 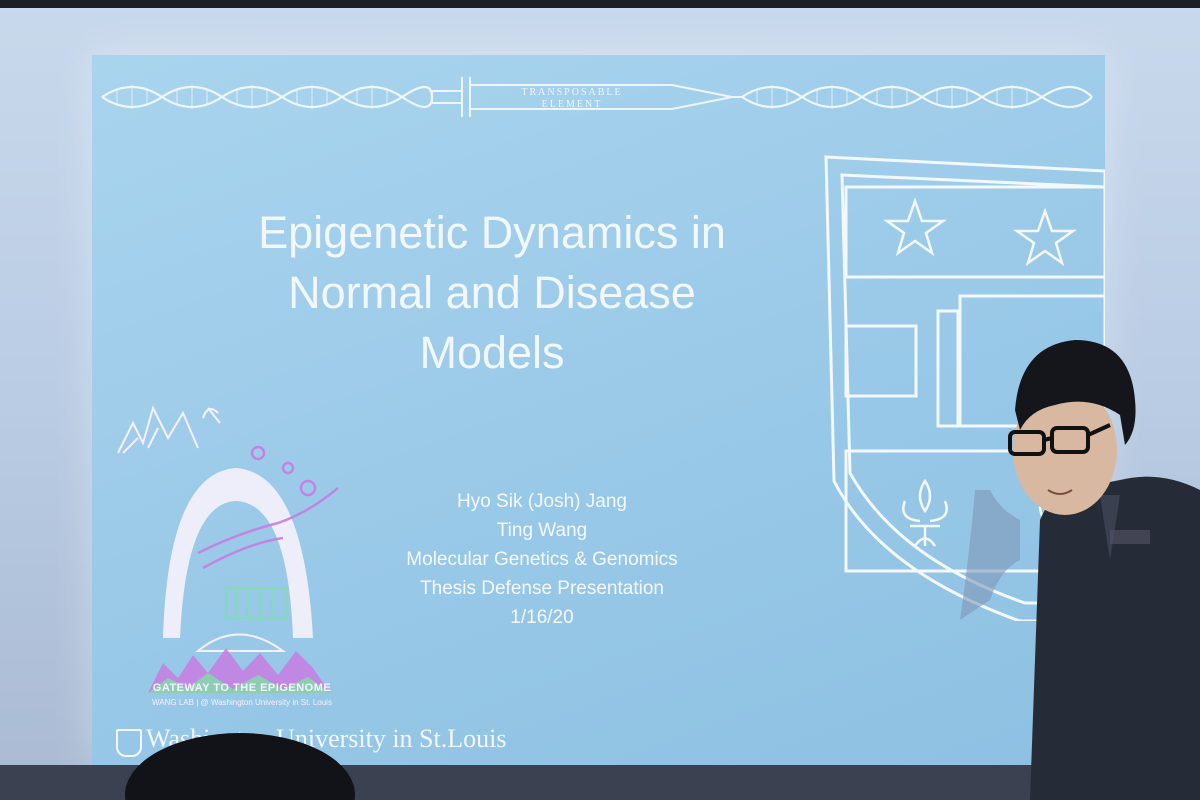 What do you see at coordinates (242, 688) in the screenshot?
I see `lab-logo-tagline: GATEWAY TO THE EPIGENOME` at bounding box center [242, 688].